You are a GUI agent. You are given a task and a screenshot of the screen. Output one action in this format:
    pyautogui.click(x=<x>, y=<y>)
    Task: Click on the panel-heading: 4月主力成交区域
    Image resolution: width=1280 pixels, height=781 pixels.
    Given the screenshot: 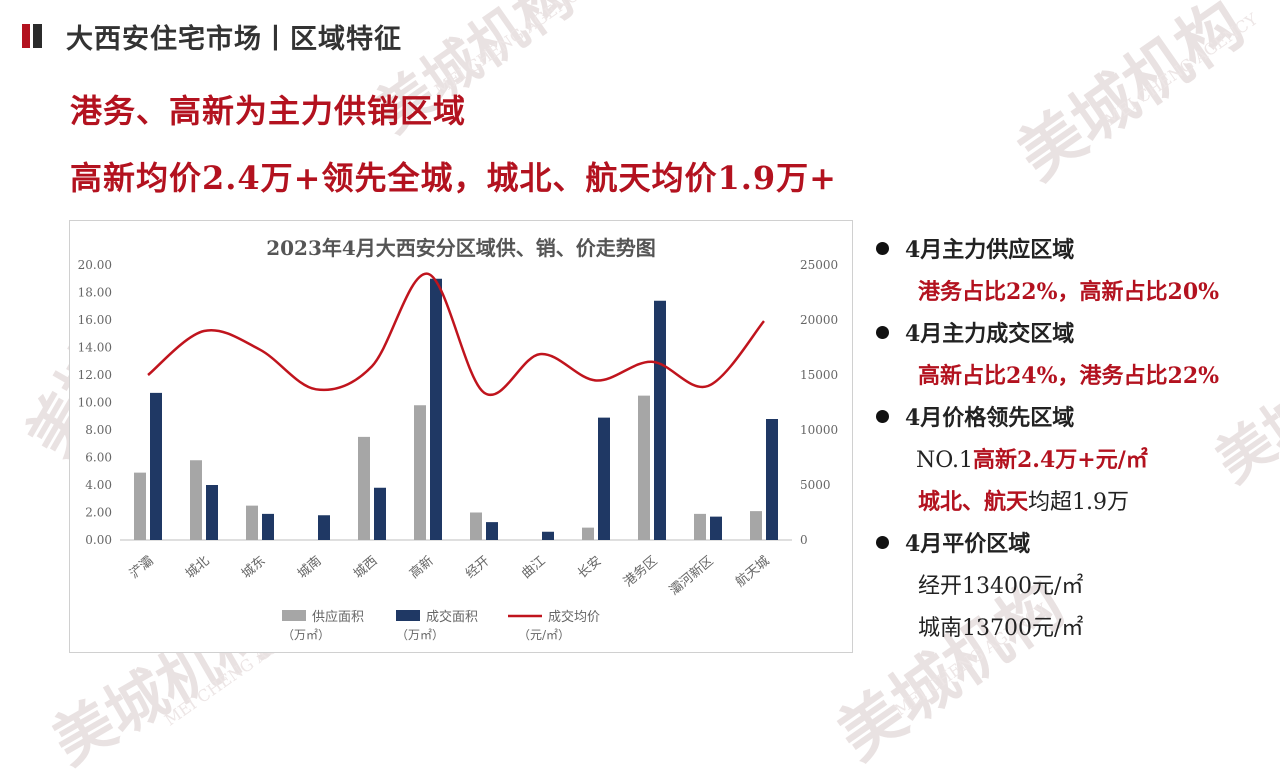 What is the action you would take?
    pyautogui.click(x=975, y=332)
    